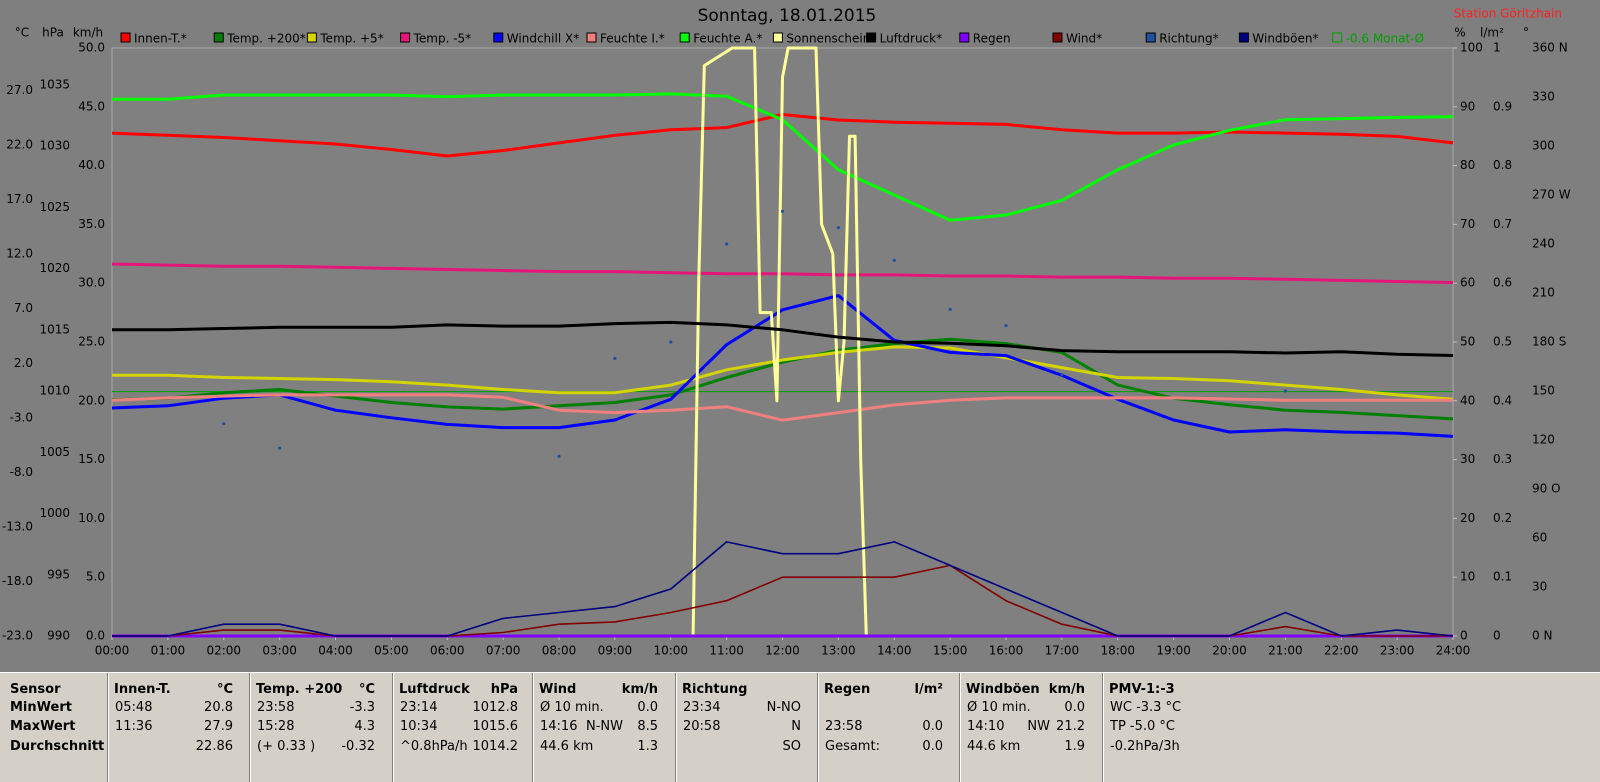 This screenshot has width=1600, height=782. What do you see at coordinates (1551, 195) in the screenshot?
I see `y-tick-label: 270 W` at bounding box center [1551, 195].